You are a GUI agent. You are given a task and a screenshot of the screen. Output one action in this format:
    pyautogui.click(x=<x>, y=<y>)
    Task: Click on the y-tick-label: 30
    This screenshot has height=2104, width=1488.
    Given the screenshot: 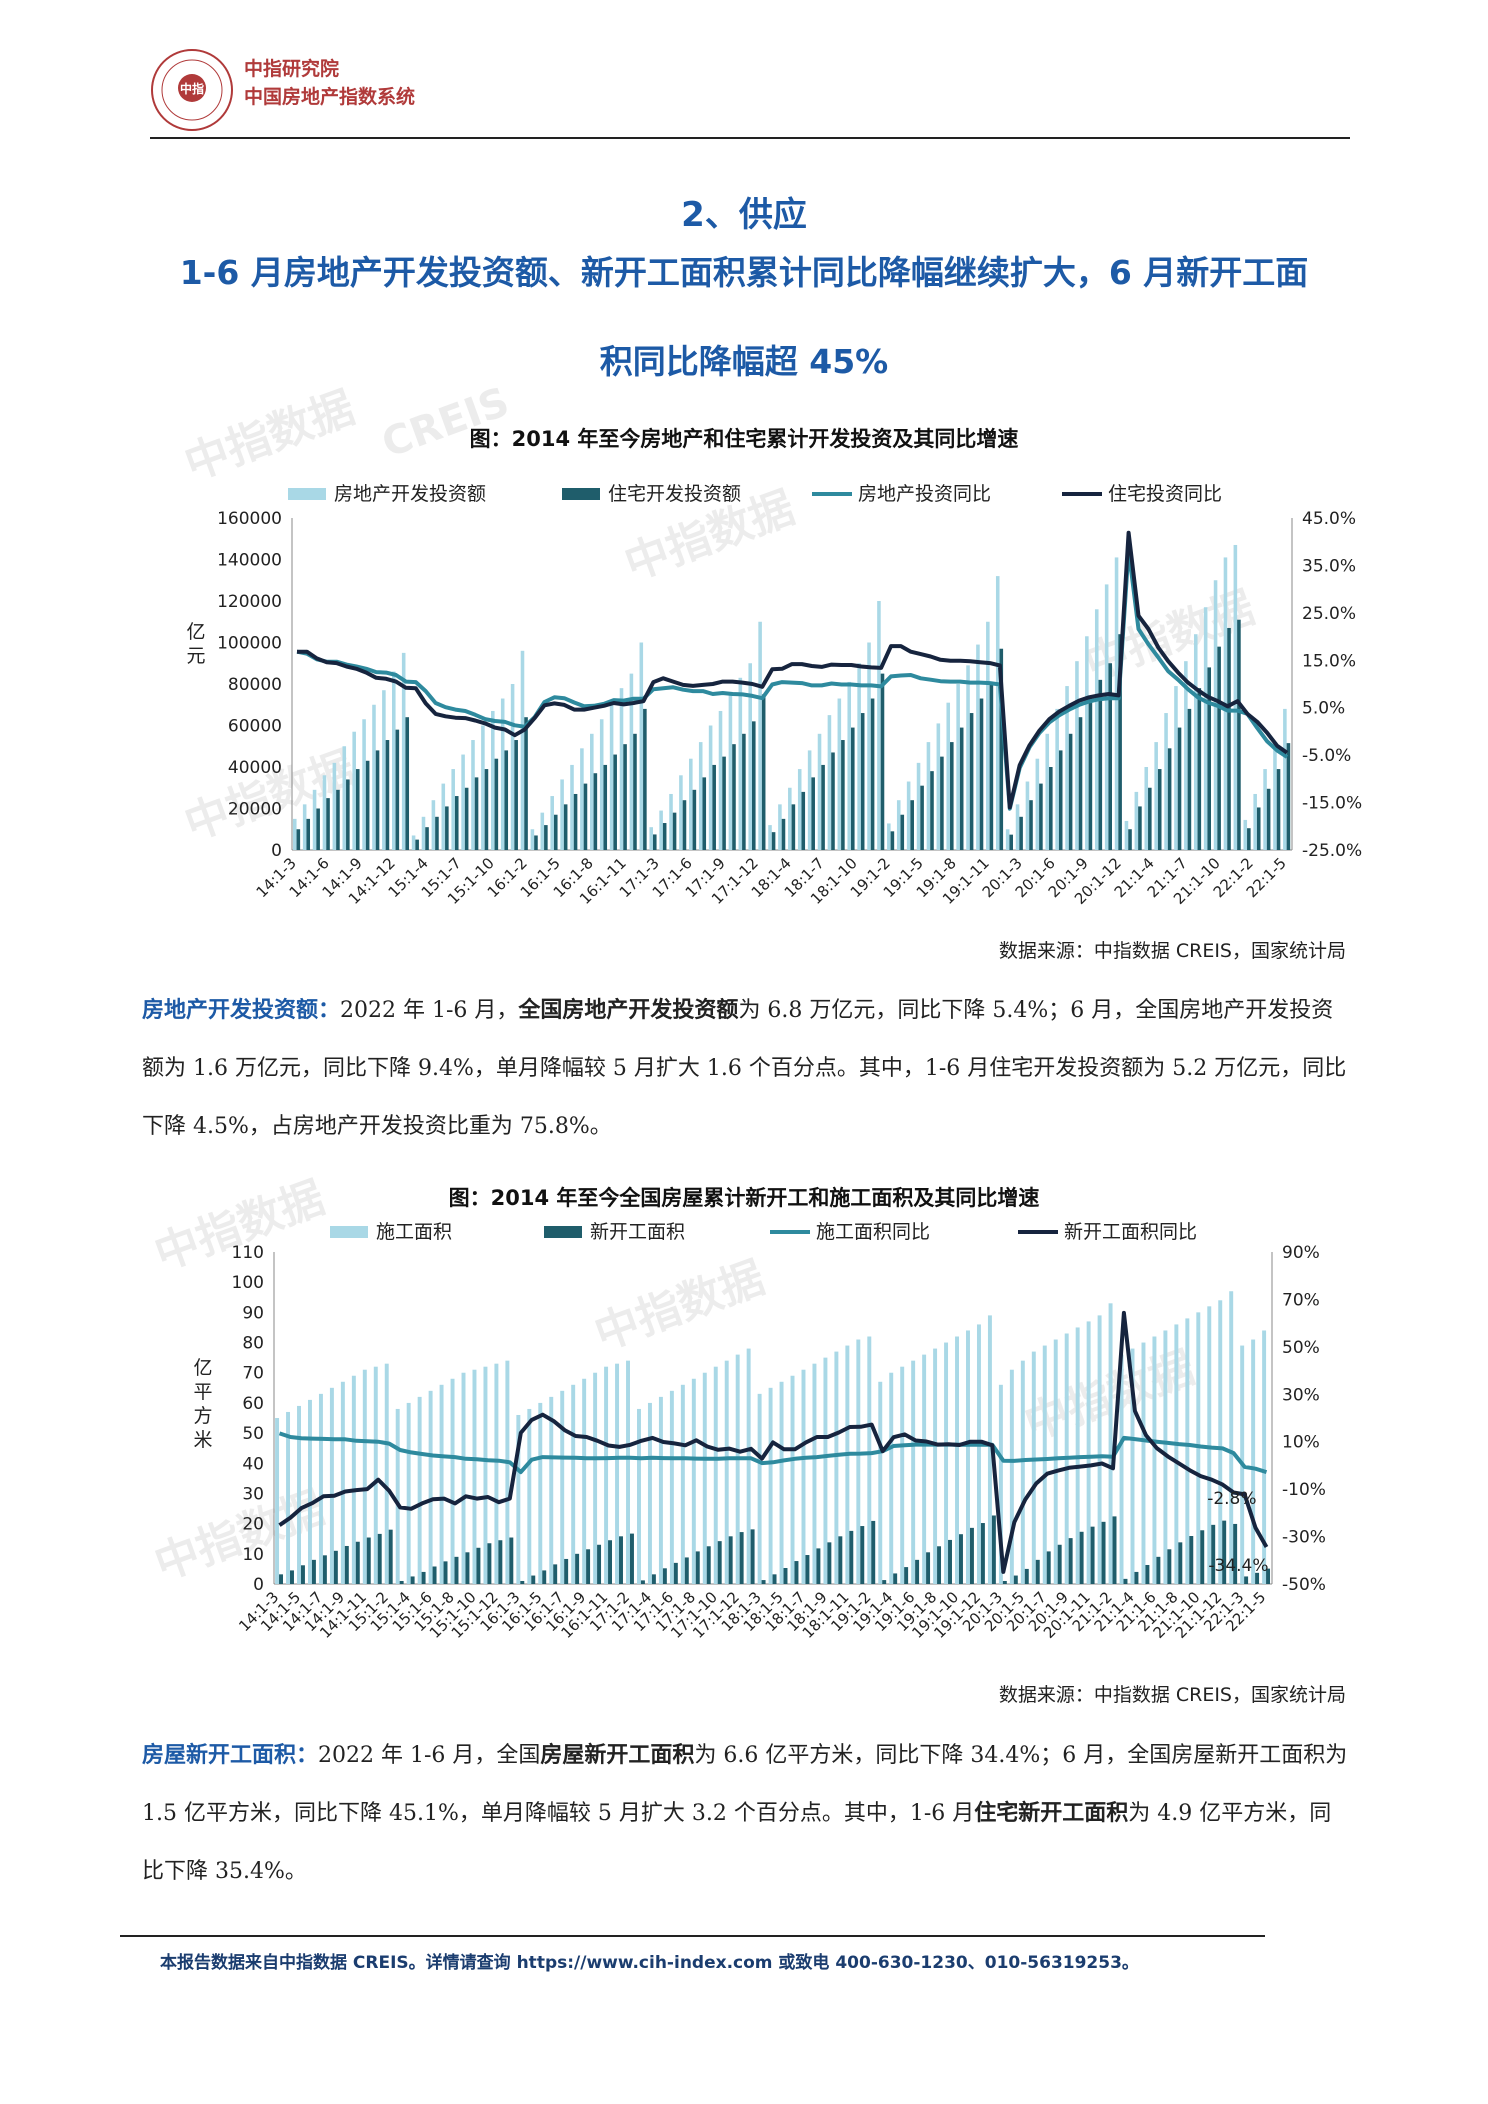 What is the action you would take?
    pyautogui.click(x=253, y=1494)
    